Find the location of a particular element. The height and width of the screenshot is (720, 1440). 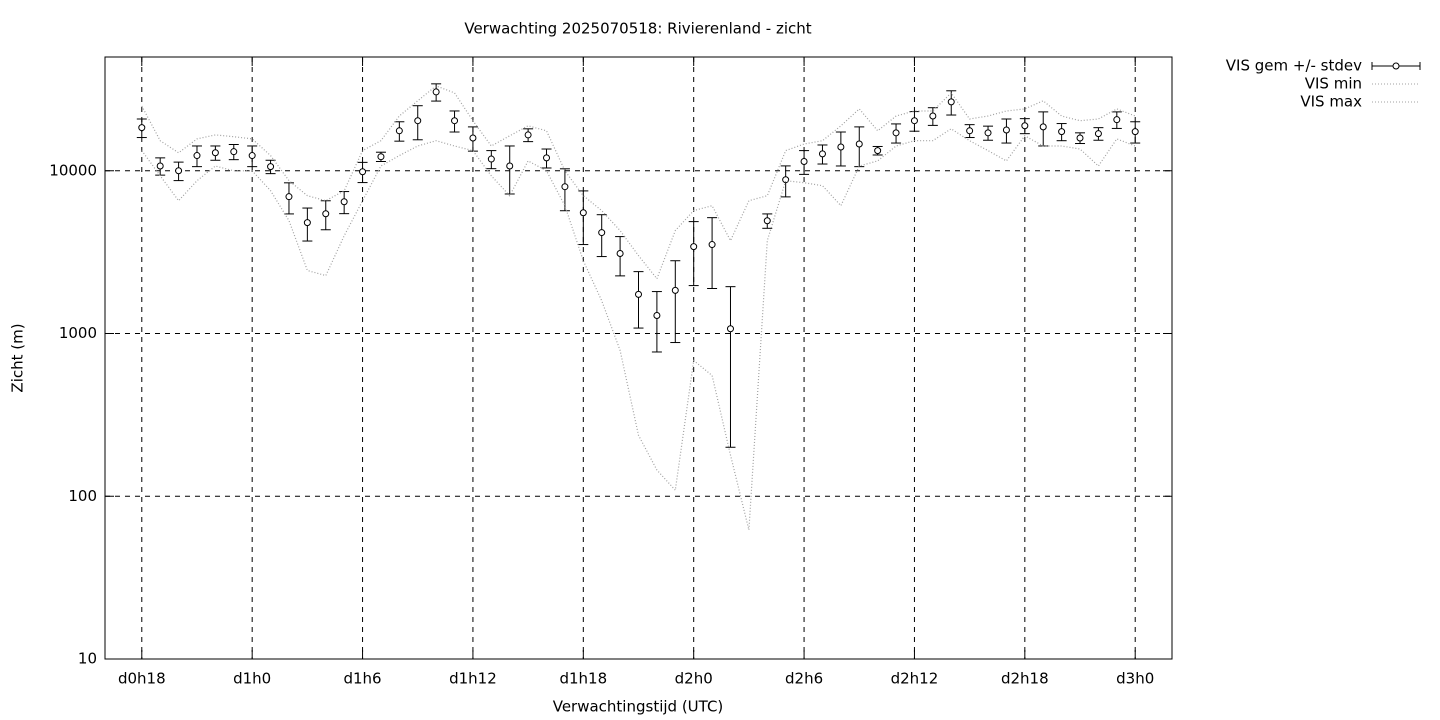

x-tick-label: d2h18 is located at coordinates (1025, 679).